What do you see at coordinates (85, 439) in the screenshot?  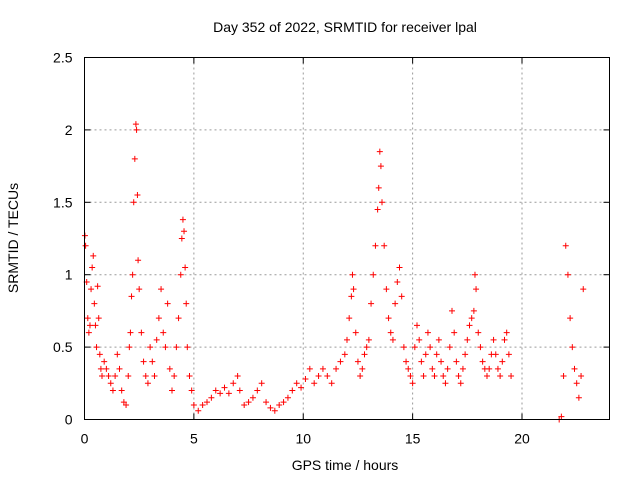 I see `x-tick-label: 0` at bounding box center [85, 439].